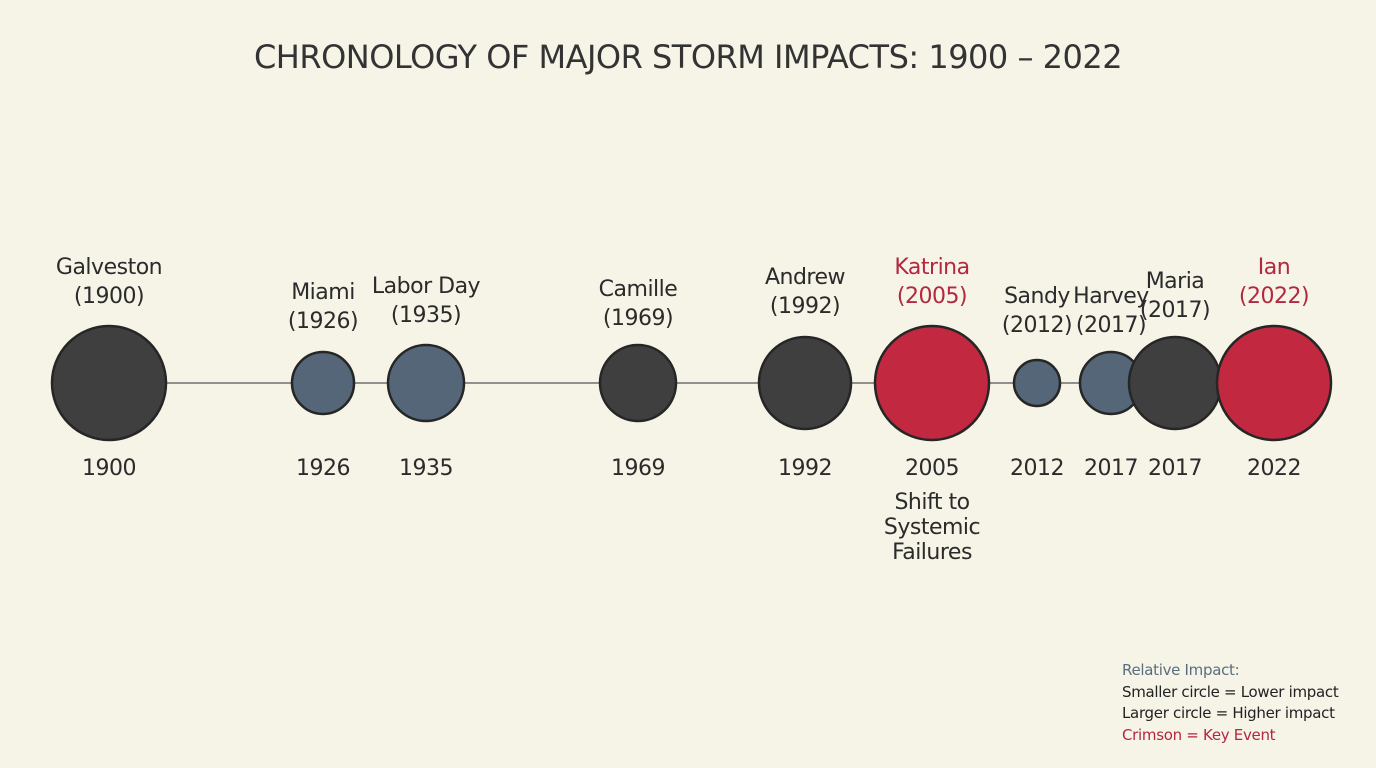 The image size is (1376, 768). I want to click on event-circle-layer, so click(691, 383).